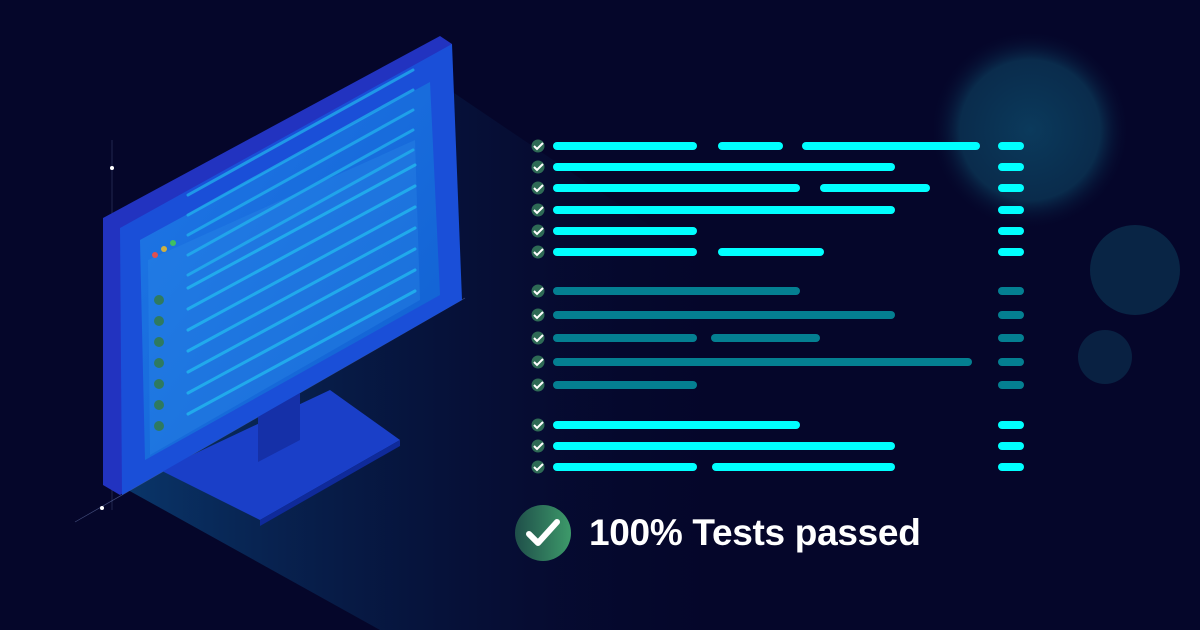 This screenshot has width=1200, height=630. Describe the element at coordinates (543, 533) in the screenshot. I see `check-circle-icon` at that location.